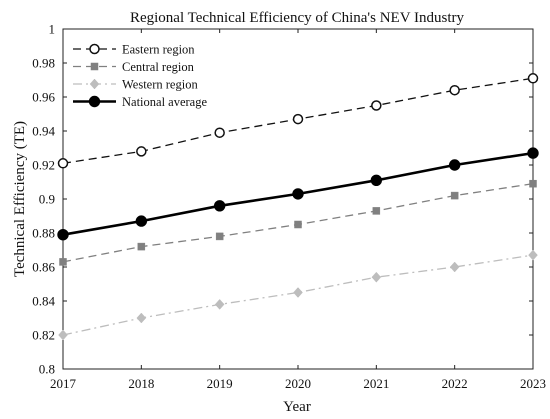 This screenshot has height=419, width=550. I want to click on y-tick-label-5: 0.9, so click(47, 199).